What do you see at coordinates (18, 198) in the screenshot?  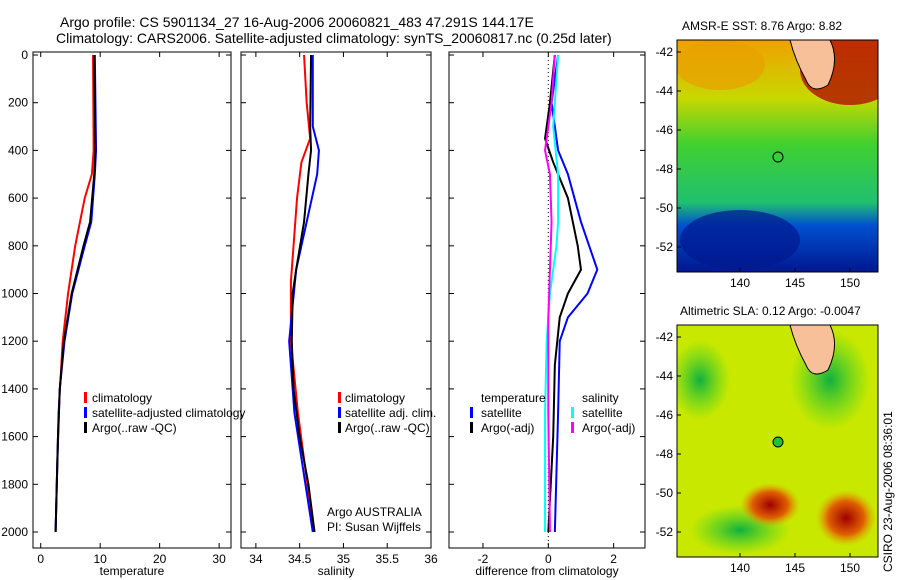 I see `y-tick-label: 600` at bounding box center [18, 198].